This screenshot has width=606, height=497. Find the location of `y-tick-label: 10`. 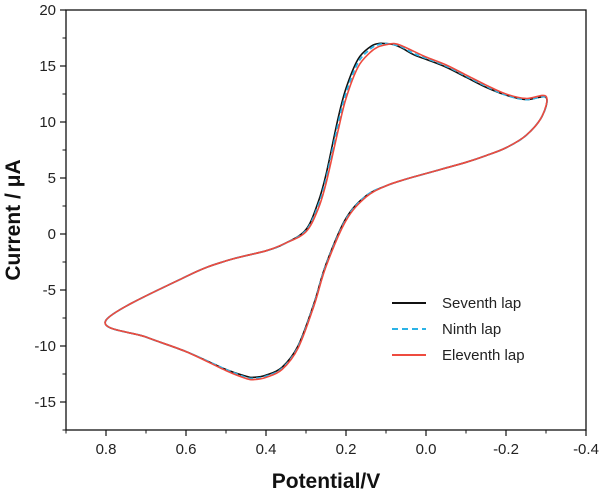

y-tick-label: 10 is located at coordinates (47, 122).